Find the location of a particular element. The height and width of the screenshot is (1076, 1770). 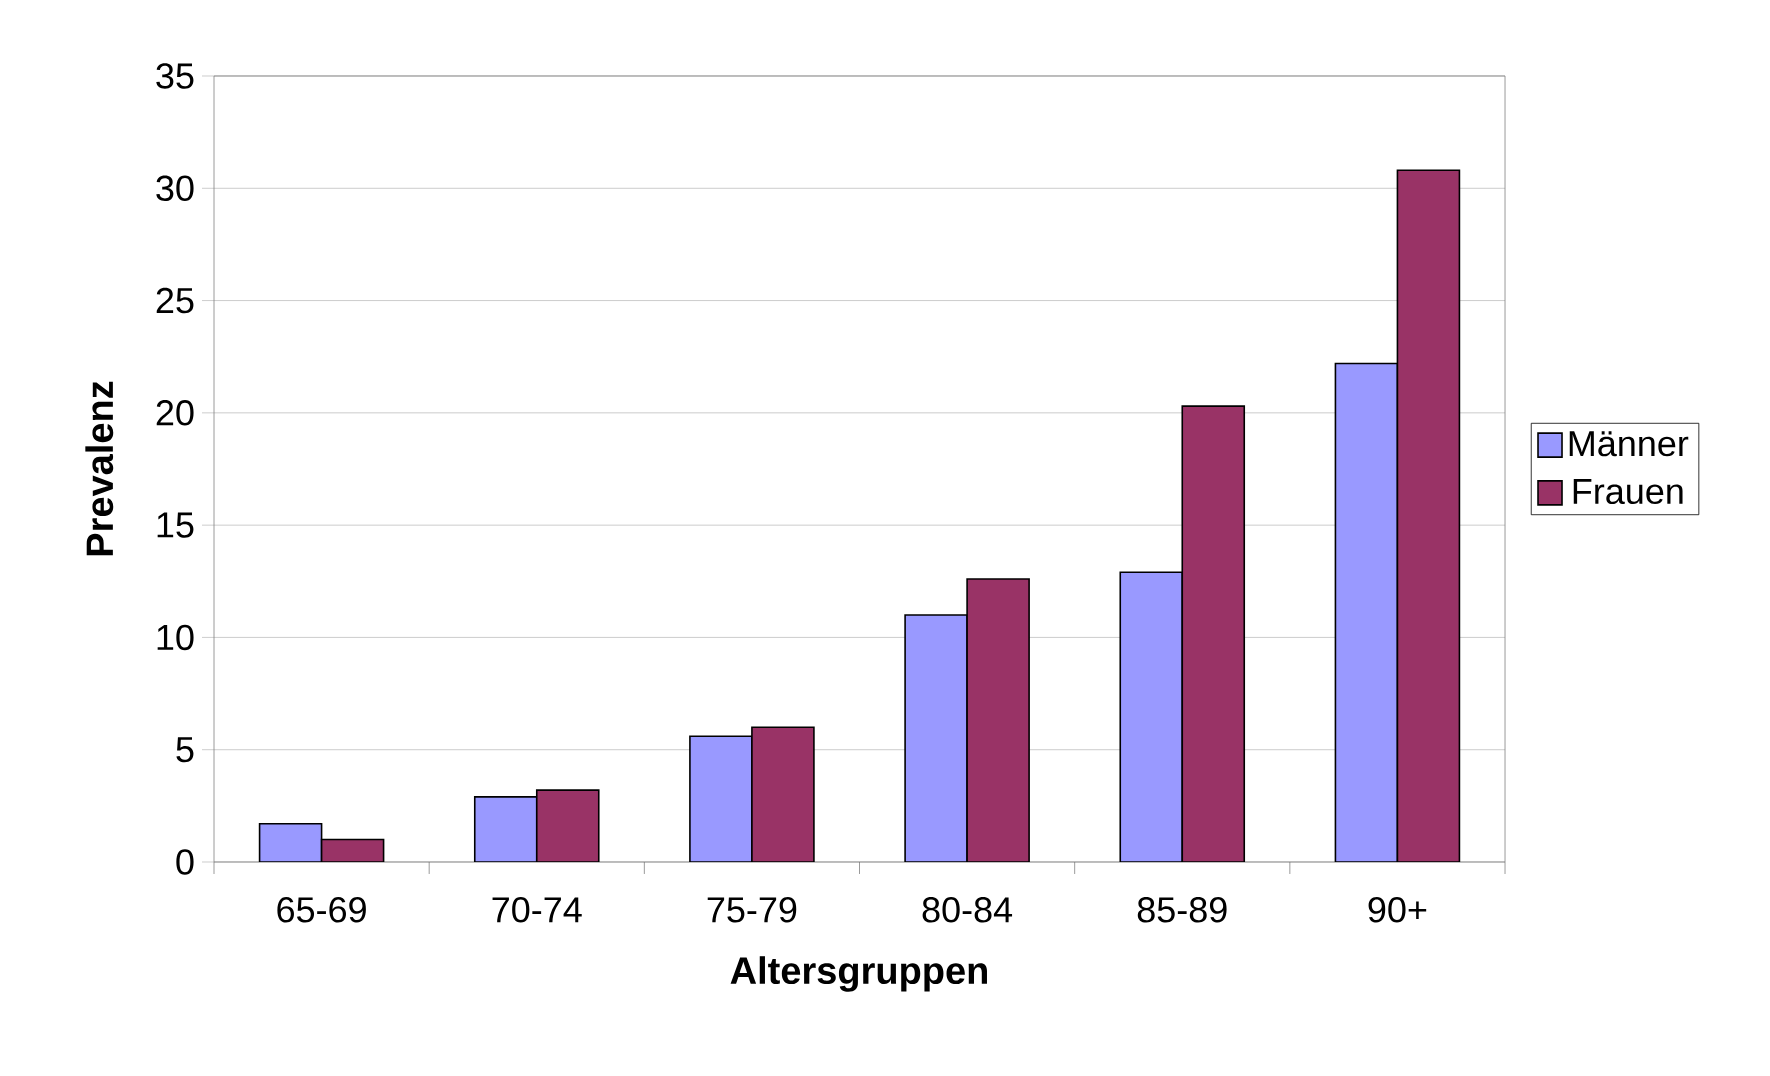

y-tick-label: 0 is located at coordinates (185, 862).